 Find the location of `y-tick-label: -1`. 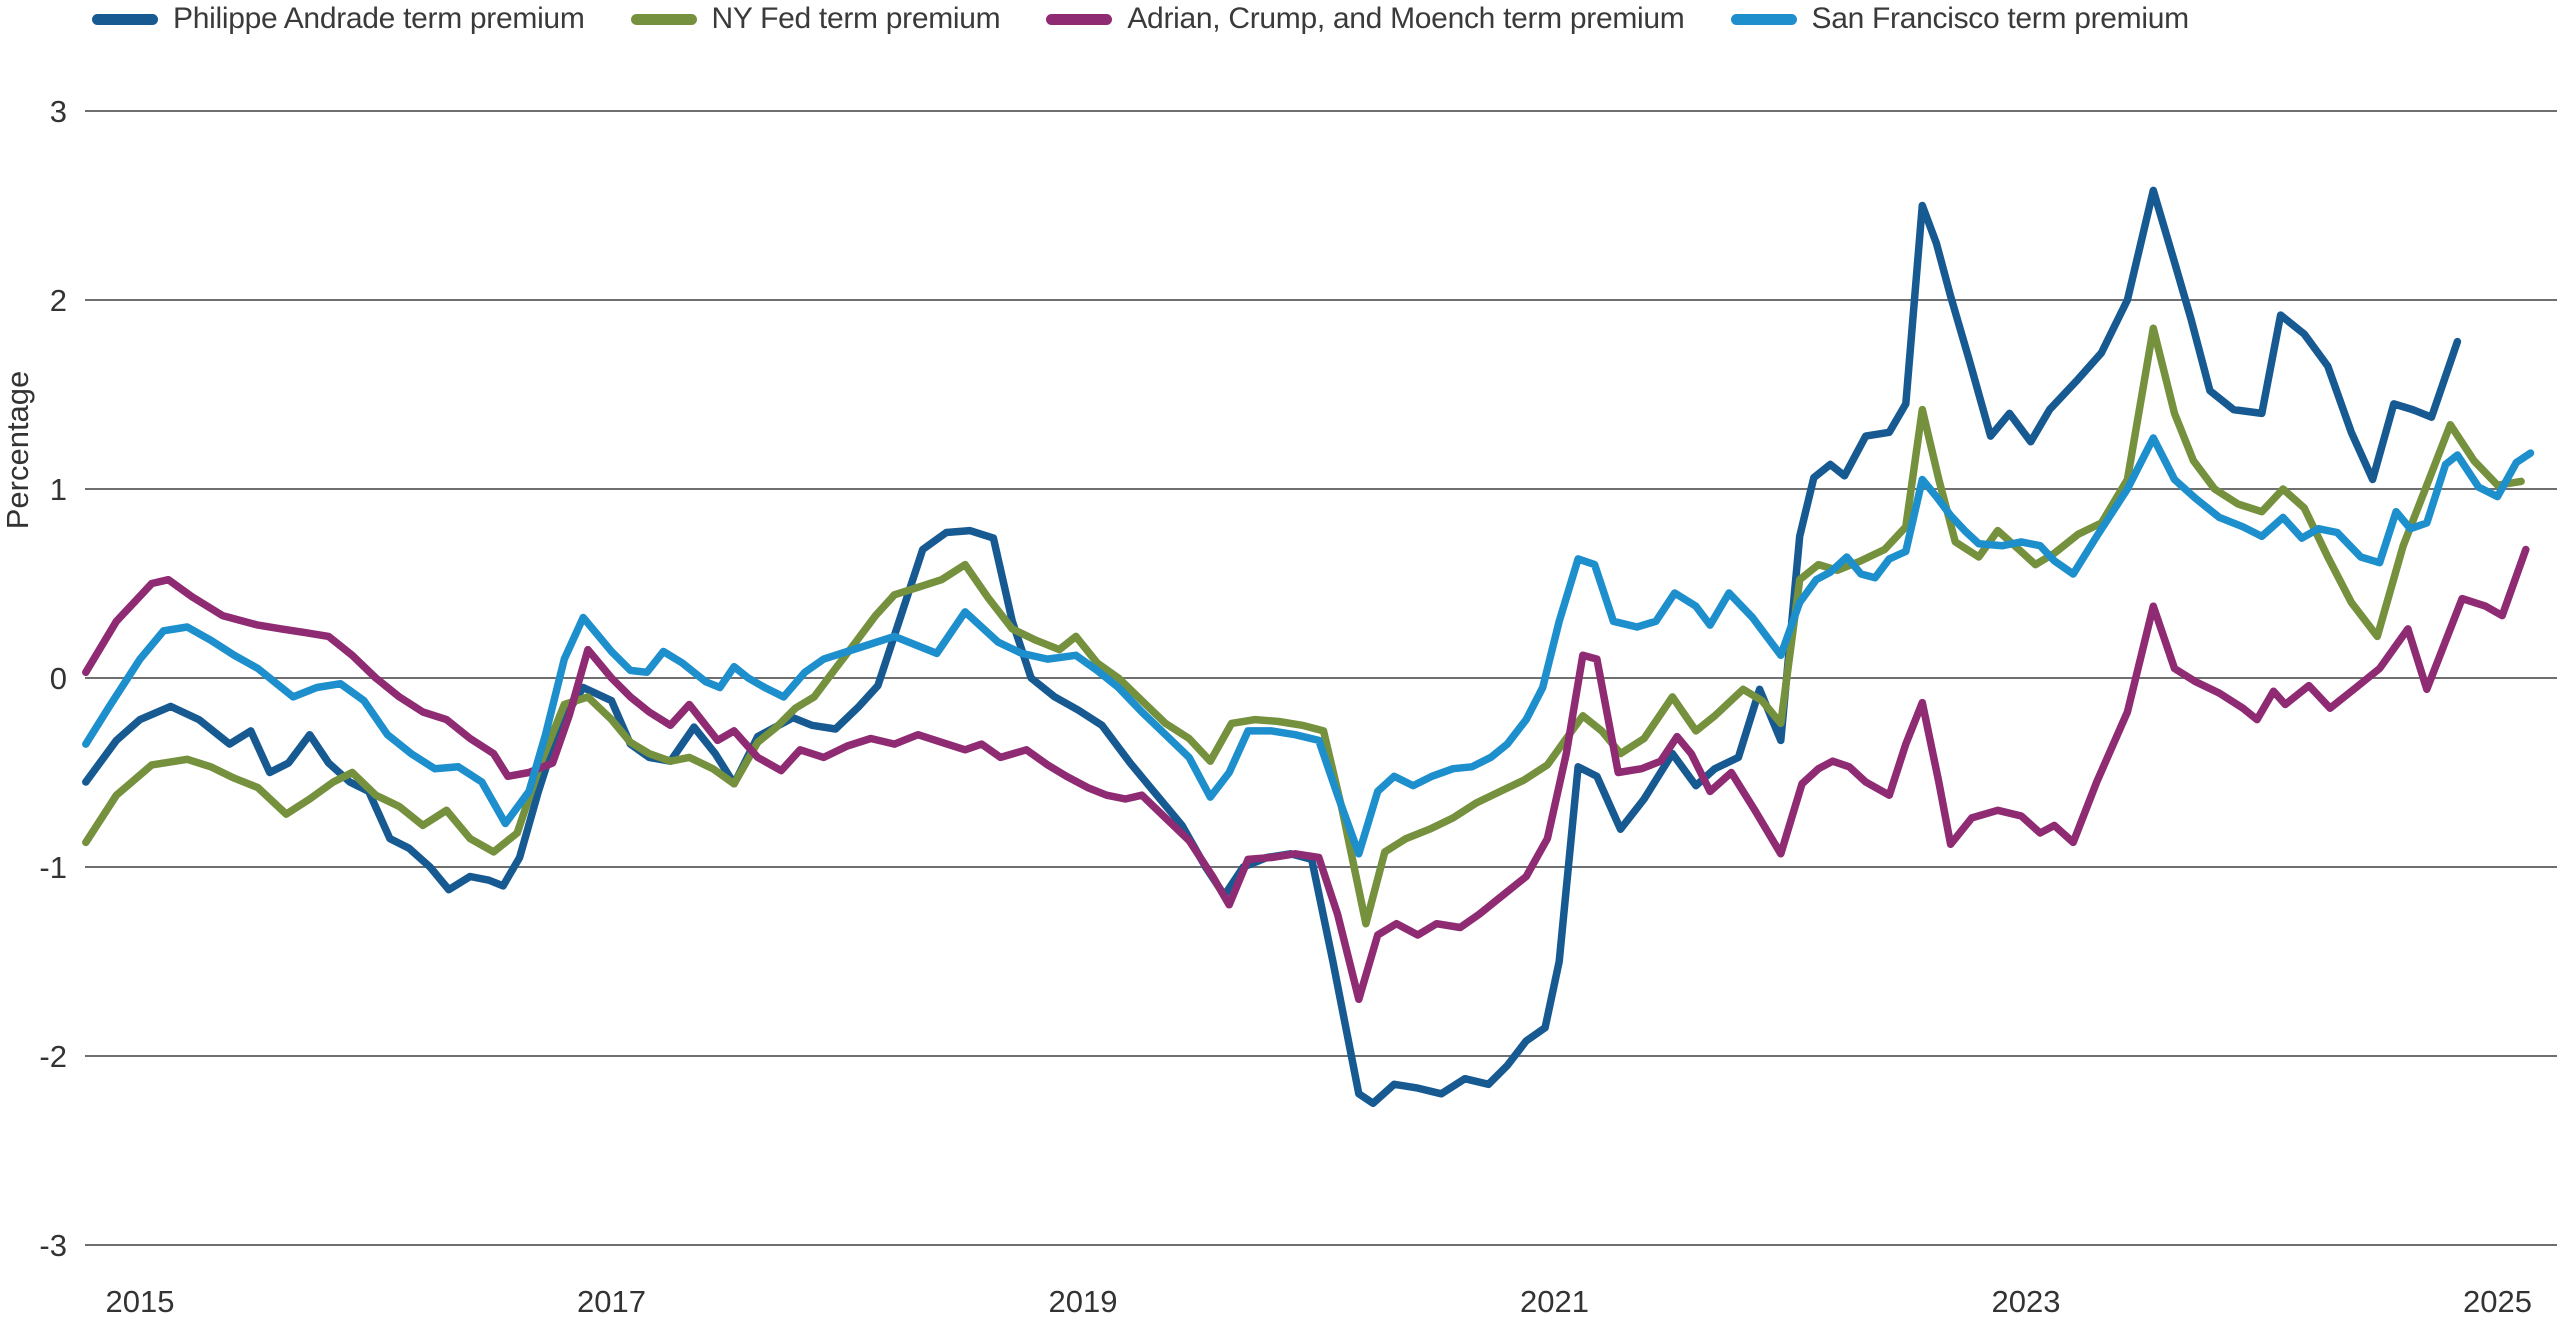

y-tick-label: -1 is located at coordinates (53, 867).